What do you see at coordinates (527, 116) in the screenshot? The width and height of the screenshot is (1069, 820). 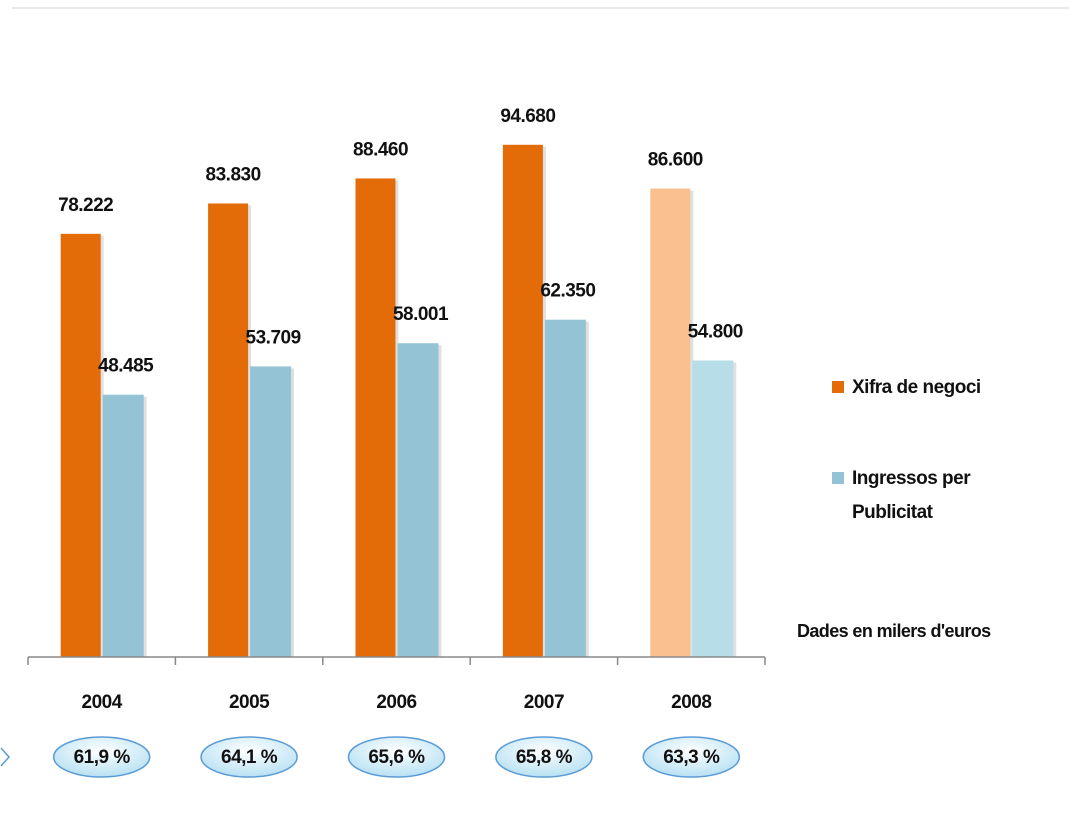 I see `value-label: 94.680` at bounding box center [527, 116].